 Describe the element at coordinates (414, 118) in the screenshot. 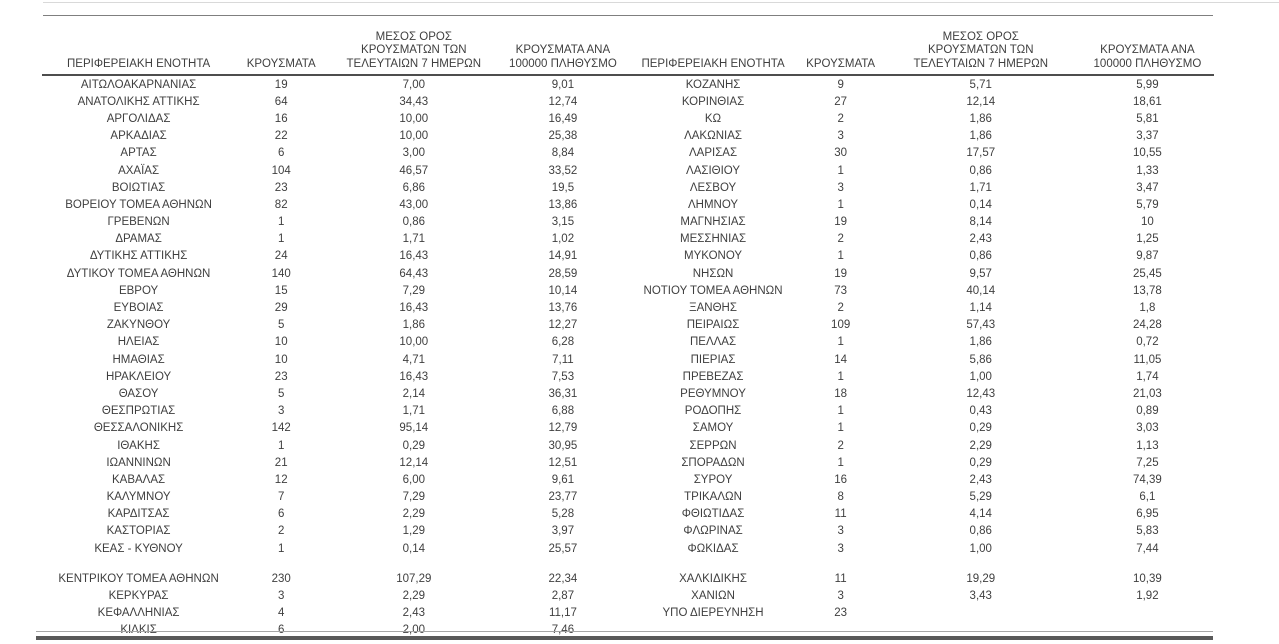

I see `avg7-cell: 10,00` at that location.